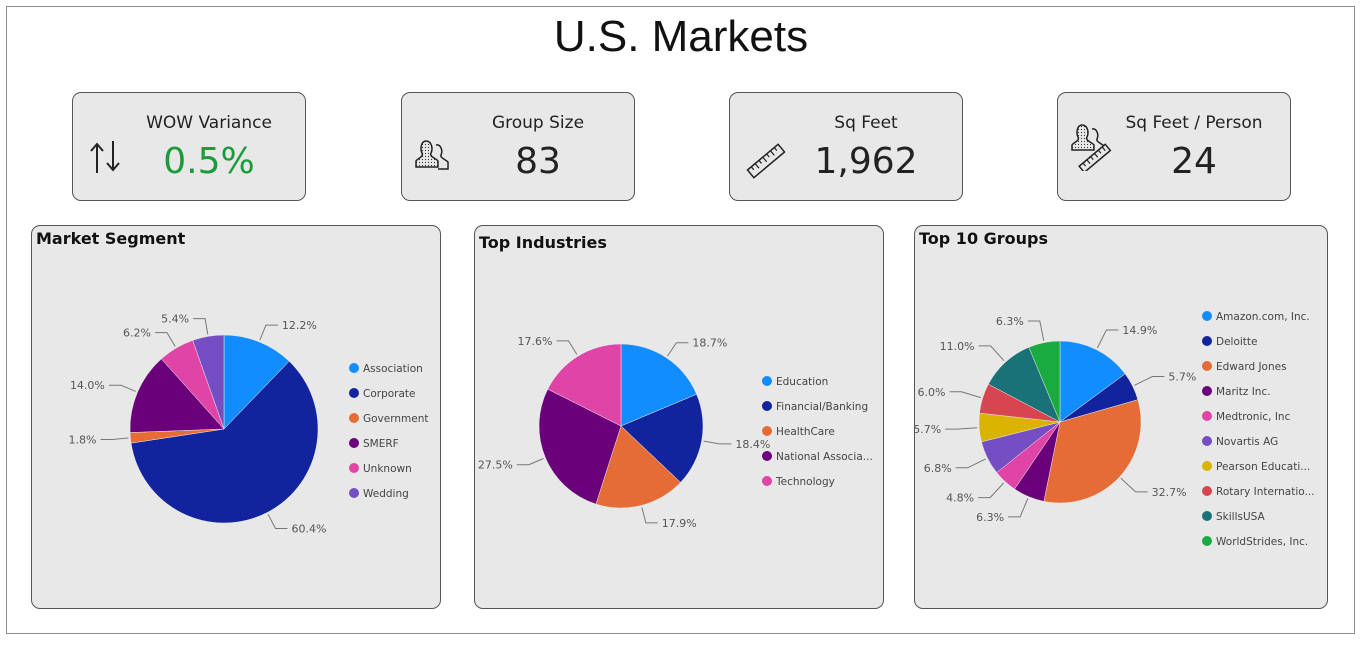 This screenshot has width=1362, height=645. What do you see at coordinates (1247, 442) in the screenshot?
I see `legend-item: Novartis AG` at bounding box center [1247, 442].